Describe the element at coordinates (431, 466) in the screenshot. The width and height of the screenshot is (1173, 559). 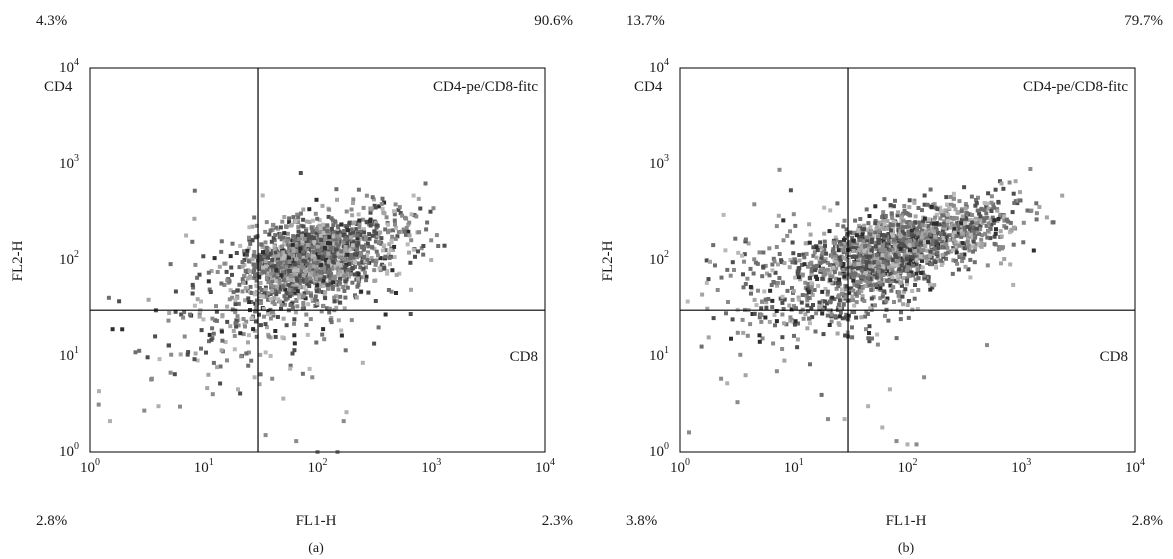
I see `x-tick-label: 103` at that location.